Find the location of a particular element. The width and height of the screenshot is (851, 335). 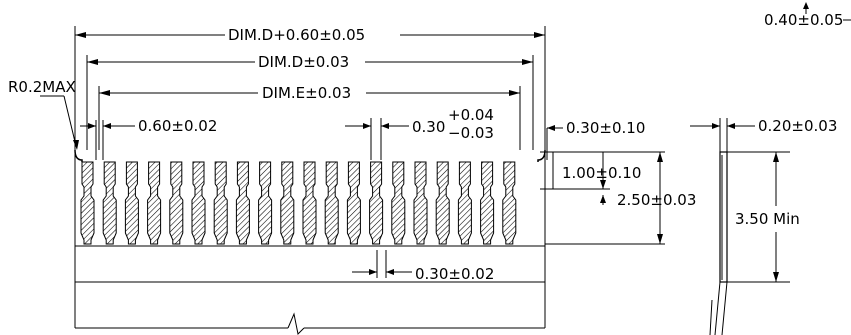

contact-fingers is located at coordinates (298, 203).